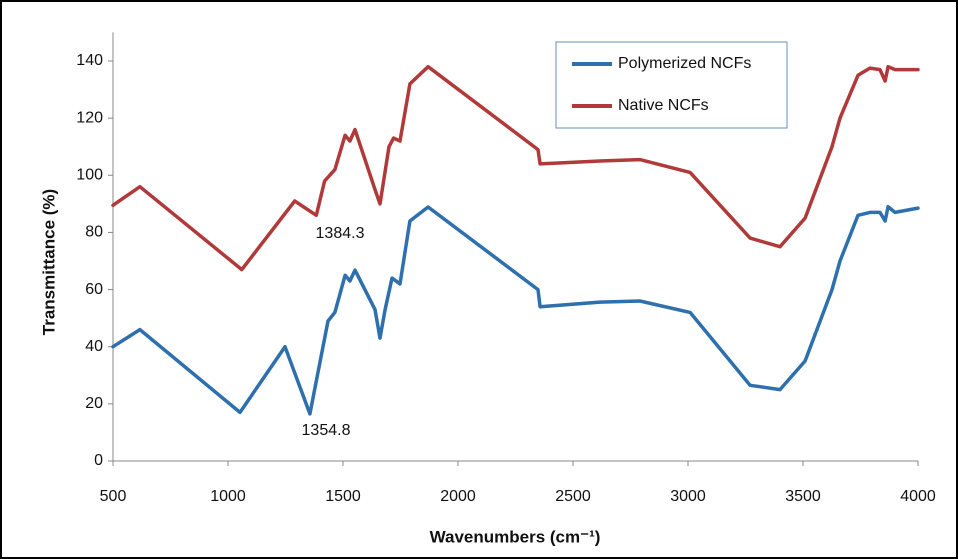 Image resolution: width=958 pixels, height=559 pixels. I want to click on y-axis-title: Transmittance (%), so click(48, 262).